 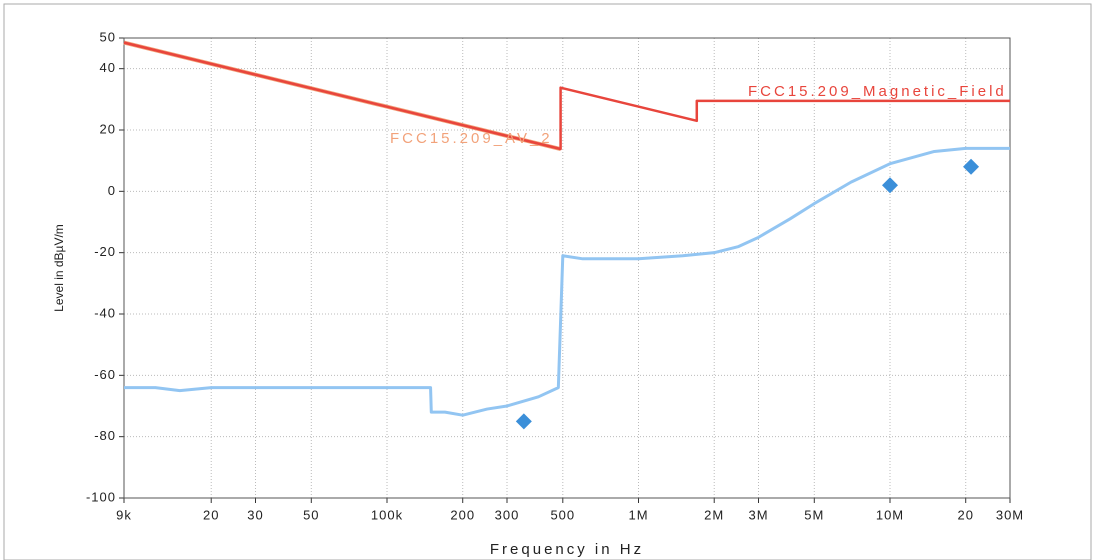 What do you see at coordinates (108, 36) in the screenshot?
I see `y-tick-label: 50` at bounding box center [108, 36].